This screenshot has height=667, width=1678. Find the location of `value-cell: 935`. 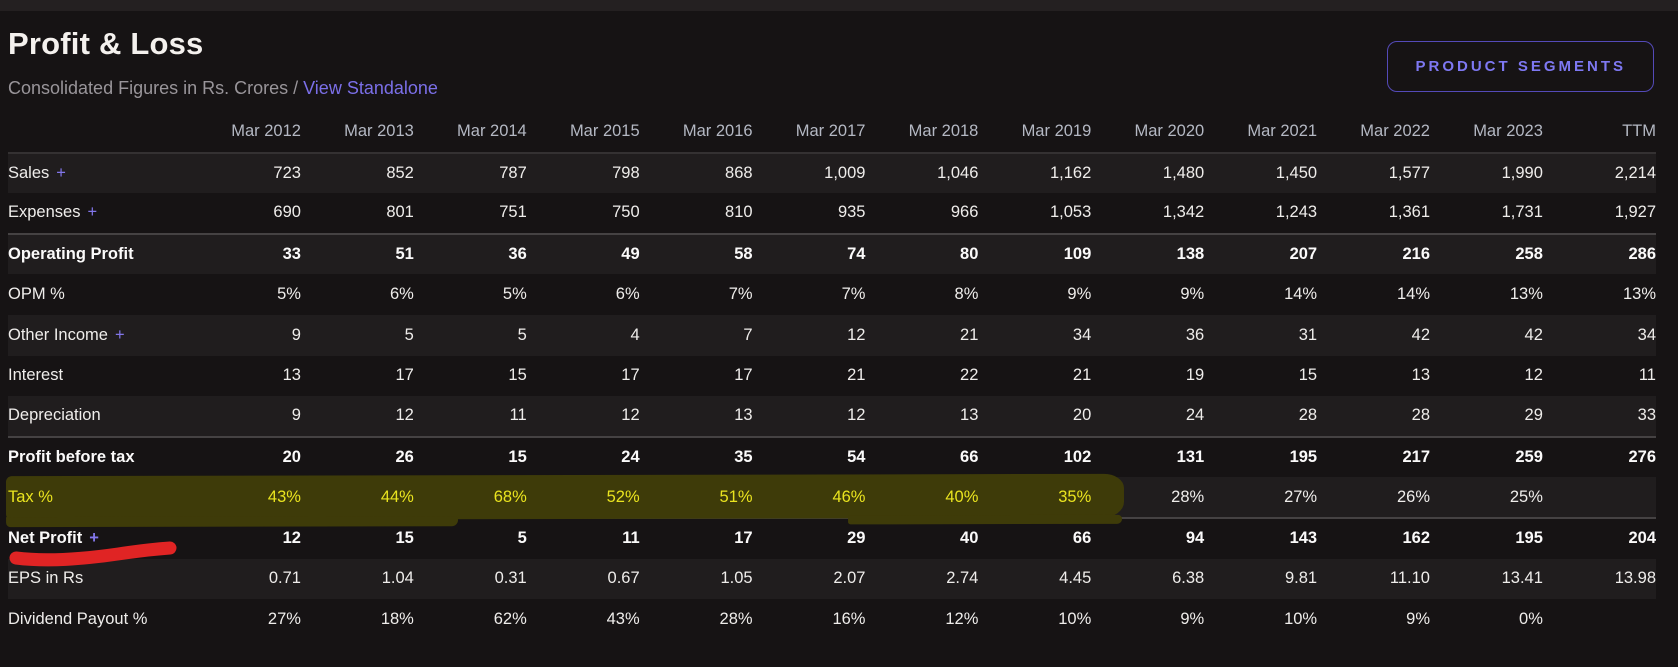

value-cell: 935 is located at coordinates (851, 212).